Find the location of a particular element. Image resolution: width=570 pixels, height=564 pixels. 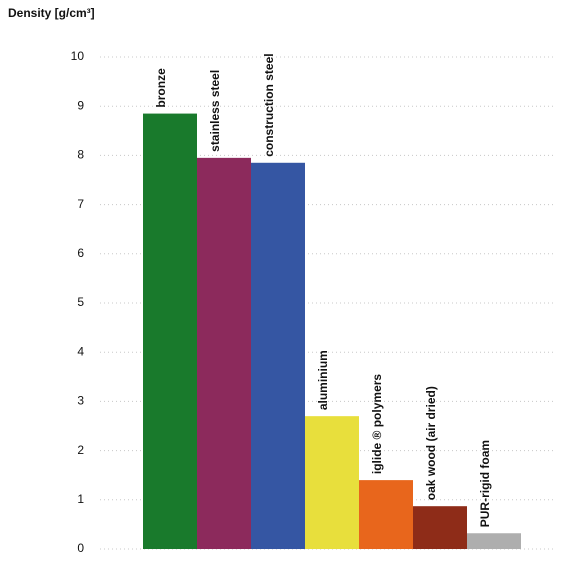

y-tick-label: 5 is located at coordinates (80, 302).